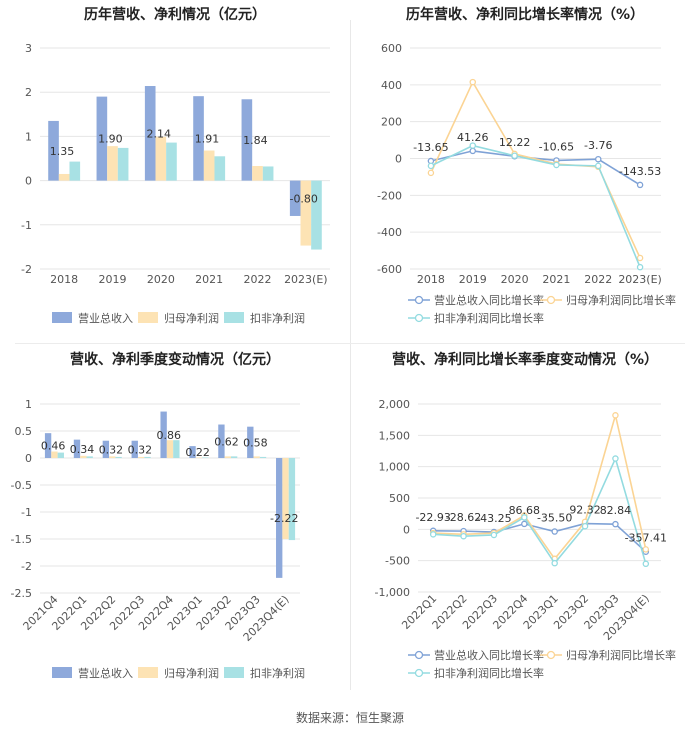 The width and height of the screenshot is (700, 734). Describe the element at coordinates (62, 151) in the screenshot. I see `data-label: 1.35` at that location.